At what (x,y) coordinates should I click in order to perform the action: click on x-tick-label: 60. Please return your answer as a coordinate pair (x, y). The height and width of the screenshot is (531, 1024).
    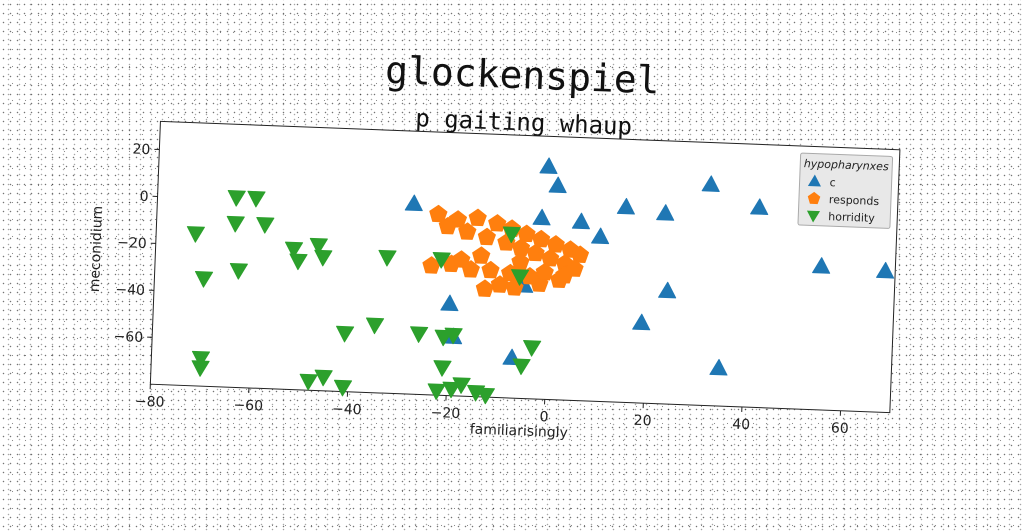
    Looking at the image, I should click on (840, 428).